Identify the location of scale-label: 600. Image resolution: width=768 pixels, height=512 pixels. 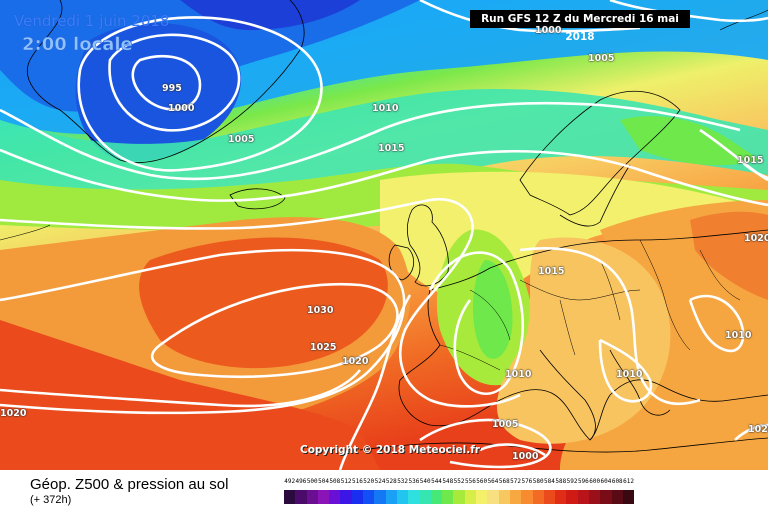
(595, 481).